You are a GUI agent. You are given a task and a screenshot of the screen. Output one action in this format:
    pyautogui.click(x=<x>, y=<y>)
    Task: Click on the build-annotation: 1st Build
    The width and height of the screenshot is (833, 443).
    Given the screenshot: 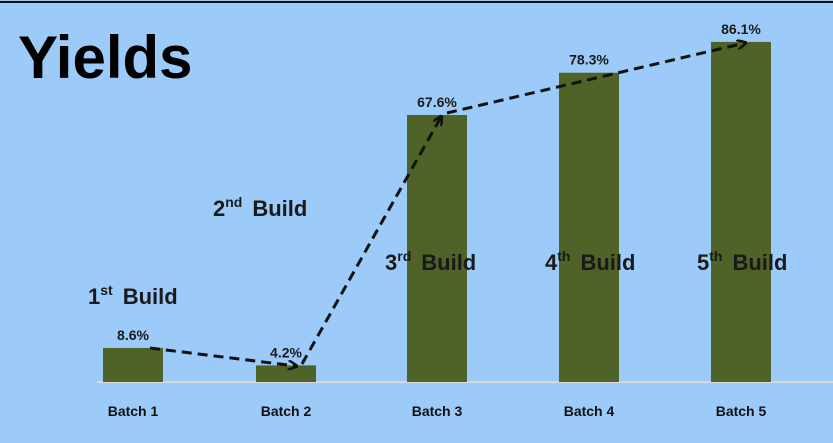 What is the action you would take?
    pyautogui.click(x=133, y=295)
    